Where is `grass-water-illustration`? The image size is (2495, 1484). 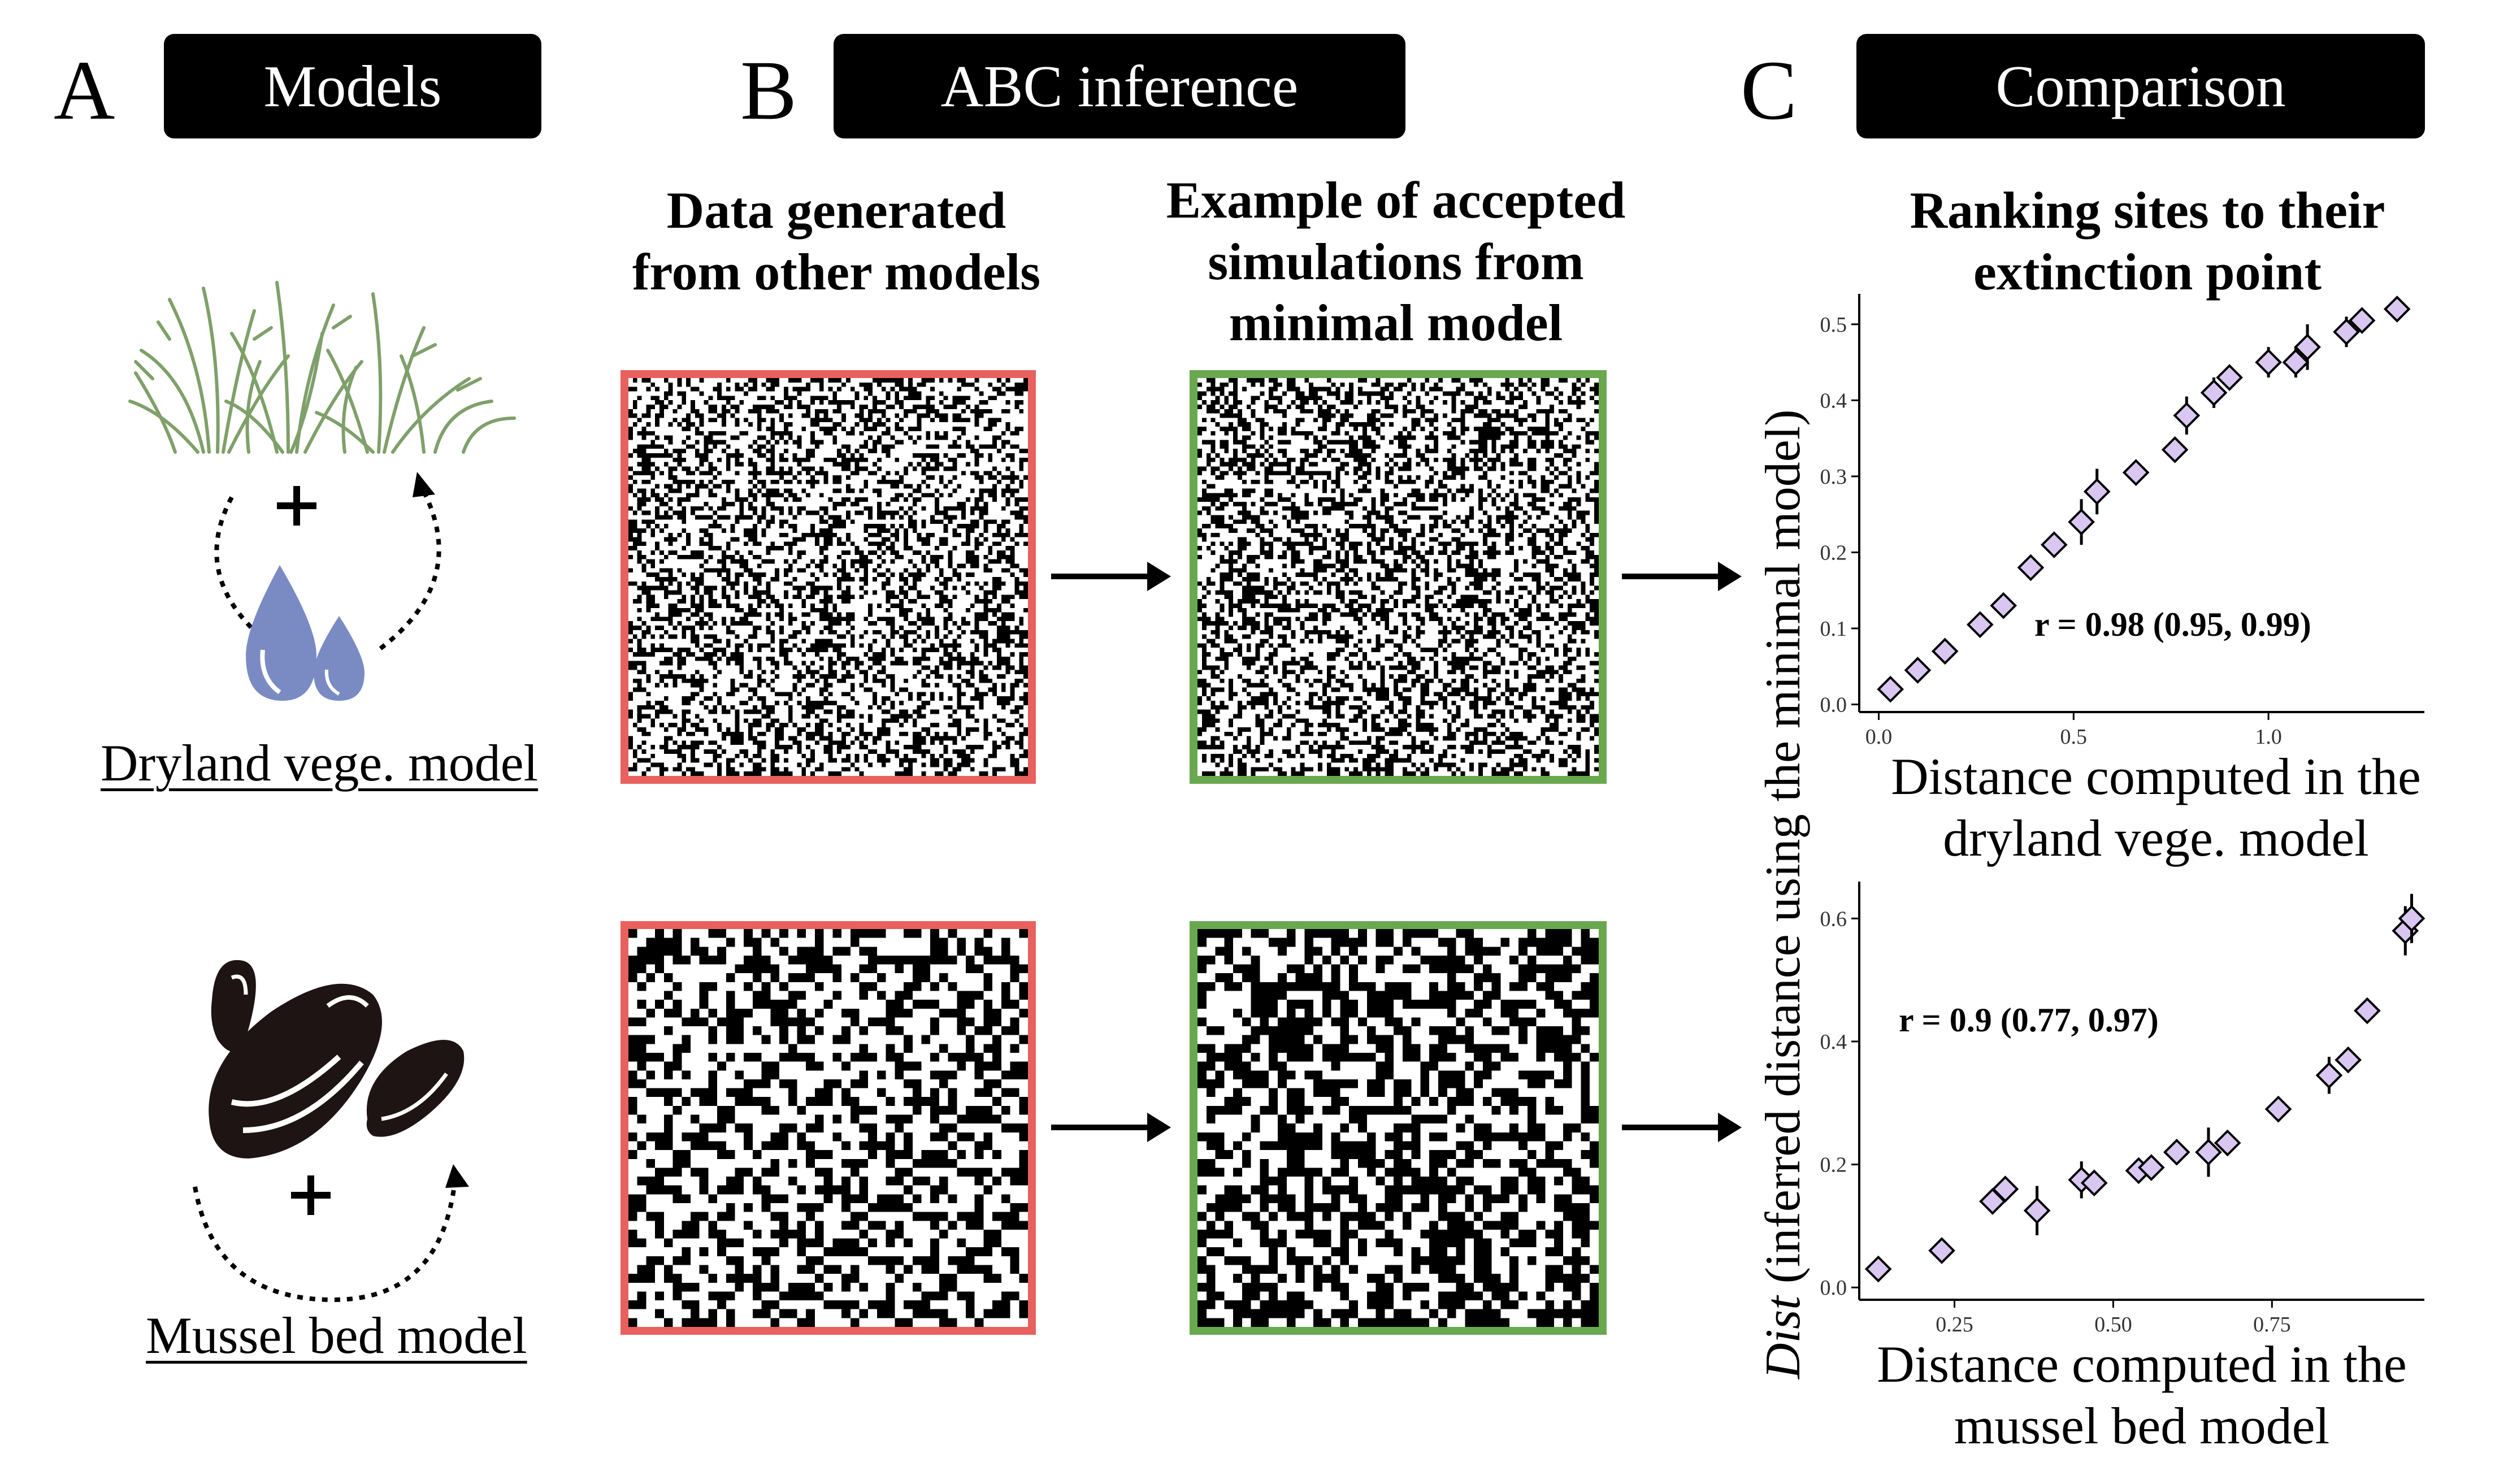 grass-water-illustration is located at coordinates (322, 491).